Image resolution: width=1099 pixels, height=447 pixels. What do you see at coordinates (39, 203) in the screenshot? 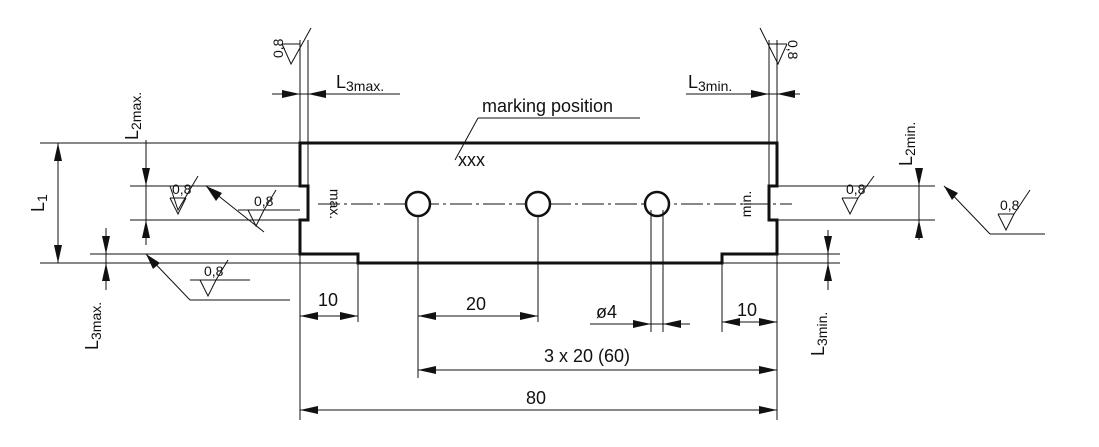
I see `L1-label: L1` at bounding box center [39, 203].